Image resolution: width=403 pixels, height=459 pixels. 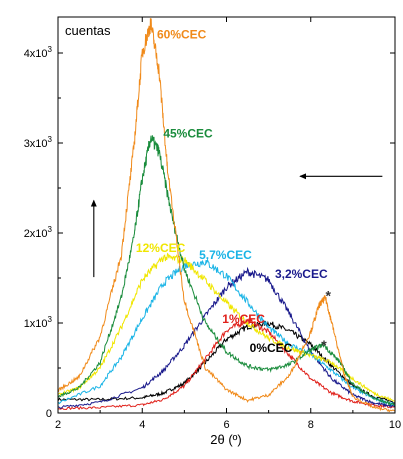 What do you see at coordinates (225, 255) in the screenshot?
I see `series-label-5-7-cec: 5.7%CEC` at bounding box center [225, 255].